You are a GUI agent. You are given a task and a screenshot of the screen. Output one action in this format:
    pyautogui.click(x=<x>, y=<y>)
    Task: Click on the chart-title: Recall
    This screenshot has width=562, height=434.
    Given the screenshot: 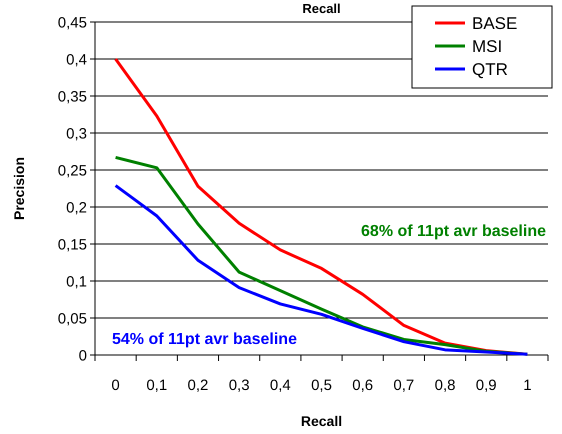 What is the action you would take?
    pyautogui.click(x=321, y=8)
    